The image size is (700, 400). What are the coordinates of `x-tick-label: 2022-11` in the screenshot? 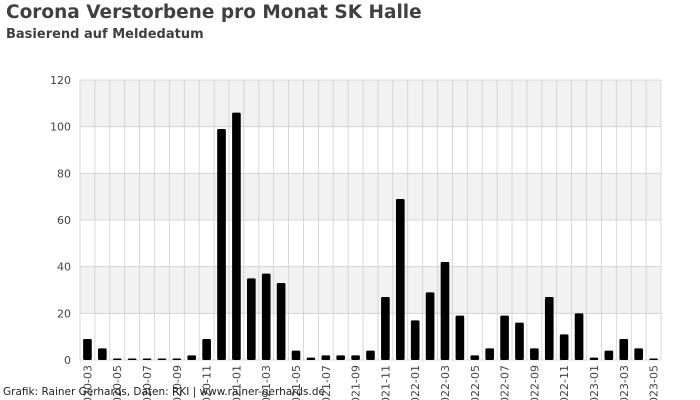 It's located at (564, 382).